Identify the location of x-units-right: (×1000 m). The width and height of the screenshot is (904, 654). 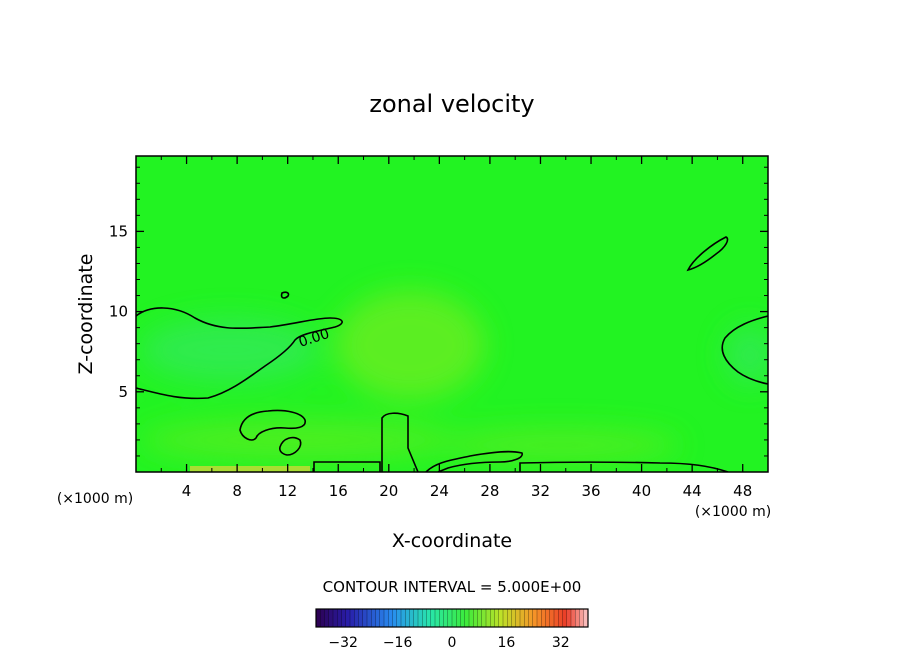
(733, 512).